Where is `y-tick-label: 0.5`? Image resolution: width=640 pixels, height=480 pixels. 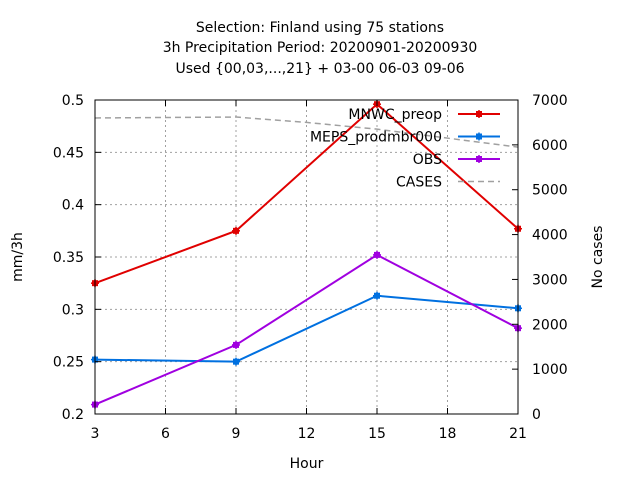 y-tick-label: 0.5 is located at coordinates (73, 101).